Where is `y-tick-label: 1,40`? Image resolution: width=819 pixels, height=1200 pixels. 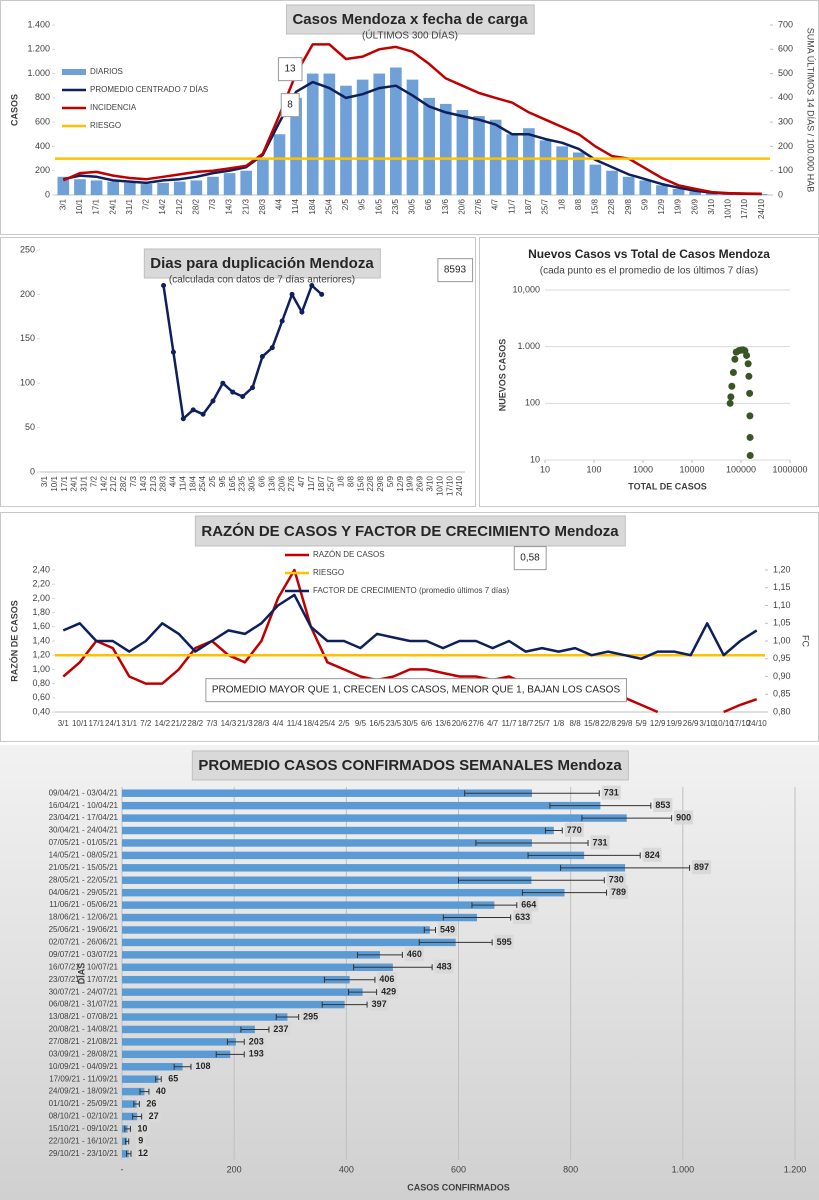 y-tick-label: 1,40 is located at coordinates (41, 640).